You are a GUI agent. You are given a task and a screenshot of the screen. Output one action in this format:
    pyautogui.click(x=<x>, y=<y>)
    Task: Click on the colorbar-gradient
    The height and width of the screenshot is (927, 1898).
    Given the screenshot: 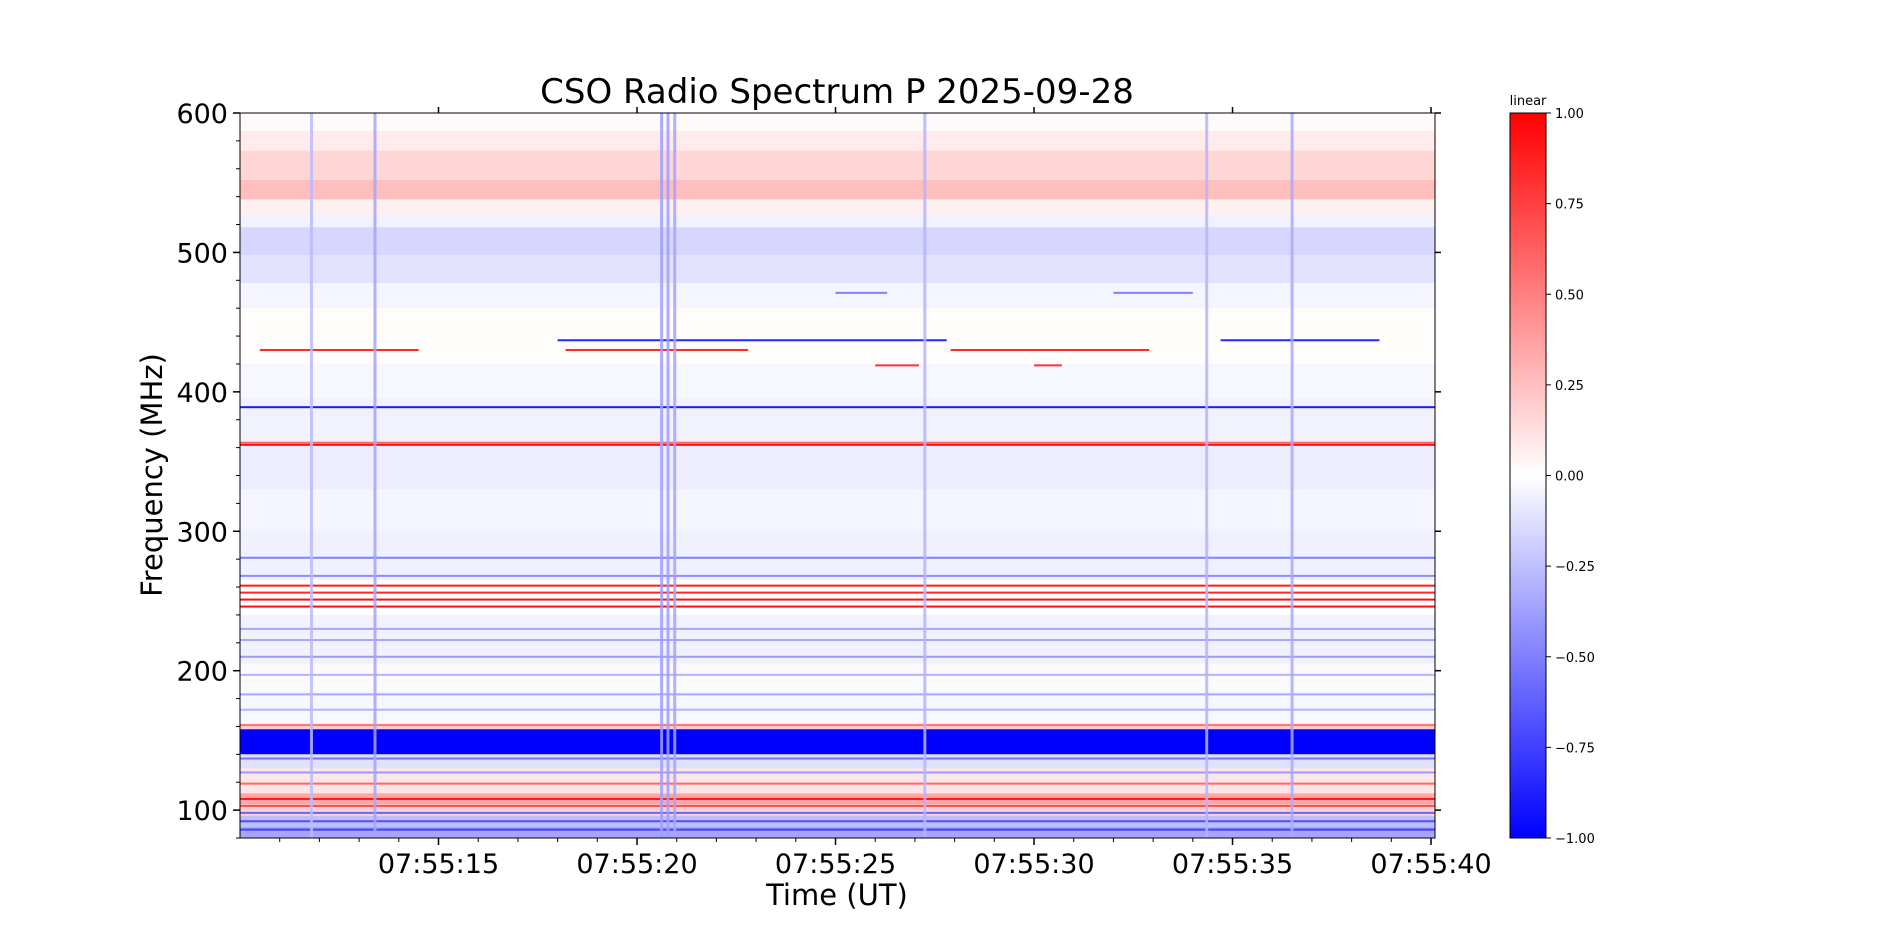 What is the action you would take?
    pyautogui.click(x=1528, y=475)
    